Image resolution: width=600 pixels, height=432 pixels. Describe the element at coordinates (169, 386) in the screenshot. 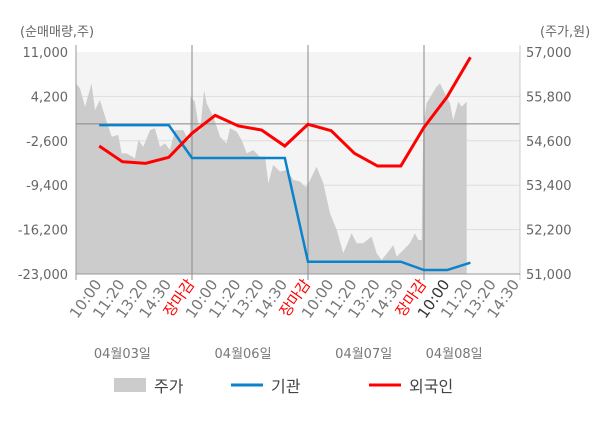

I see `legend-label-price: 주가` at that location.